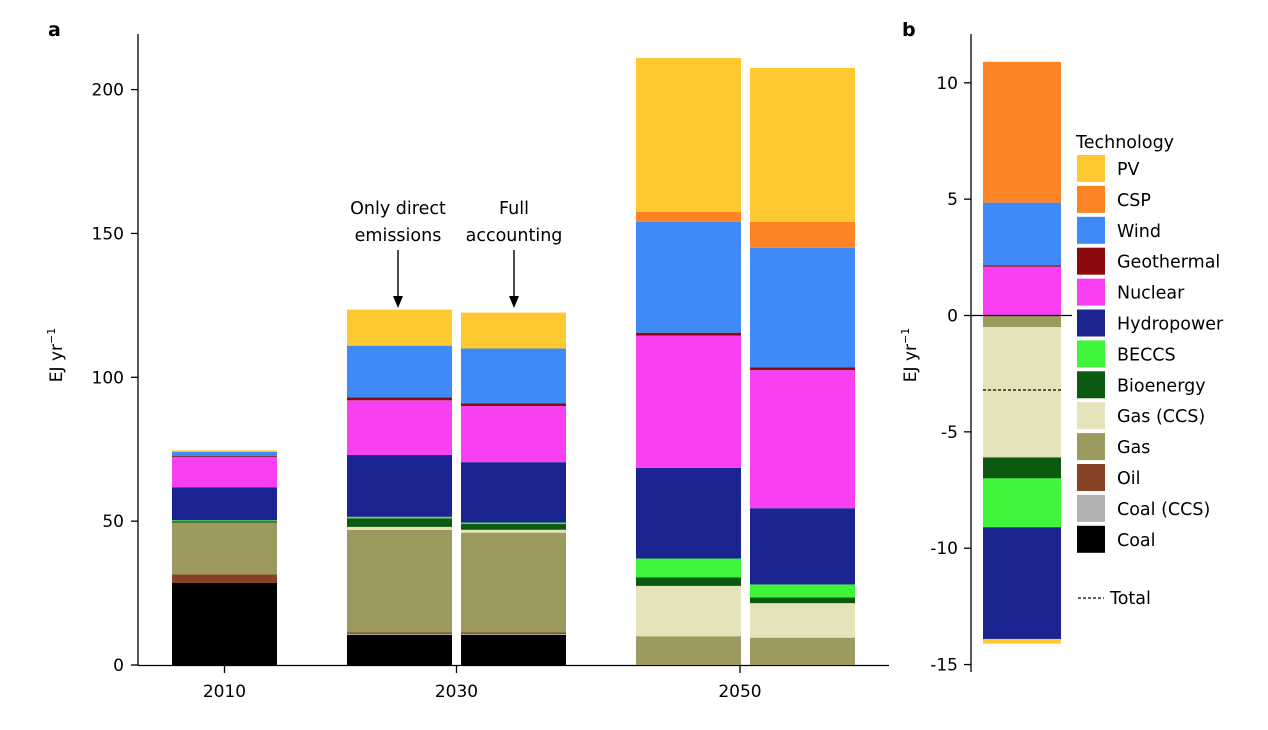 The width and height of the screenshot is (1268, 730). Describe the element at coordinates (949, 433) in the screenshot. I see `y-tick-label-b: -5` at that location.